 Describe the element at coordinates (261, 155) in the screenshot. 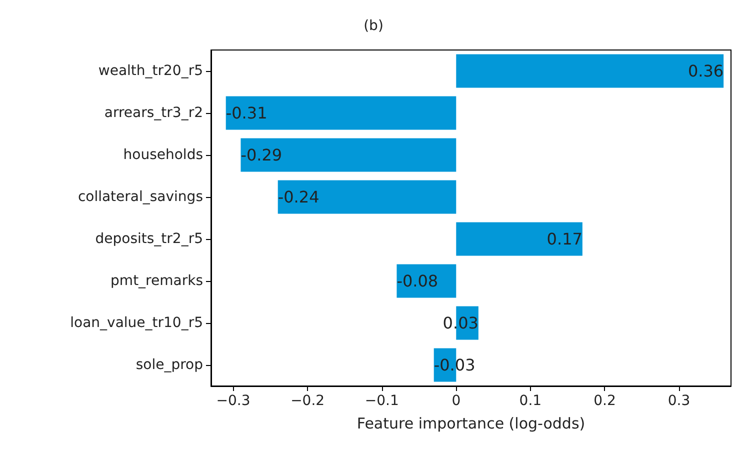

I see `data-label: -0.29` at that location.